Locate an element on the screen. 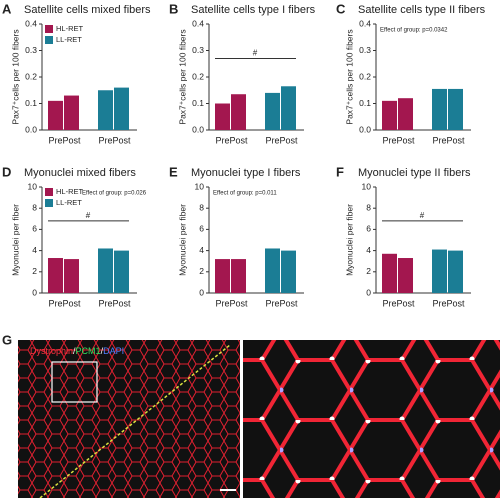 The height and width of the screenshot is (503, 500). stain-name: DAPI is located at coordinates (113, 351).